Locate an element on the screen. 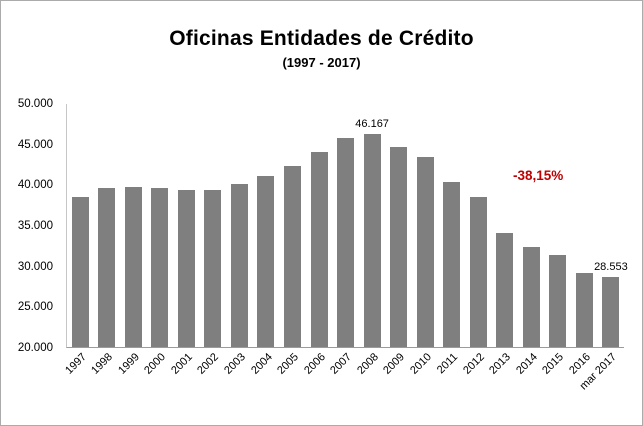  bar-column: 2015 is located at coordinates (556, 240).